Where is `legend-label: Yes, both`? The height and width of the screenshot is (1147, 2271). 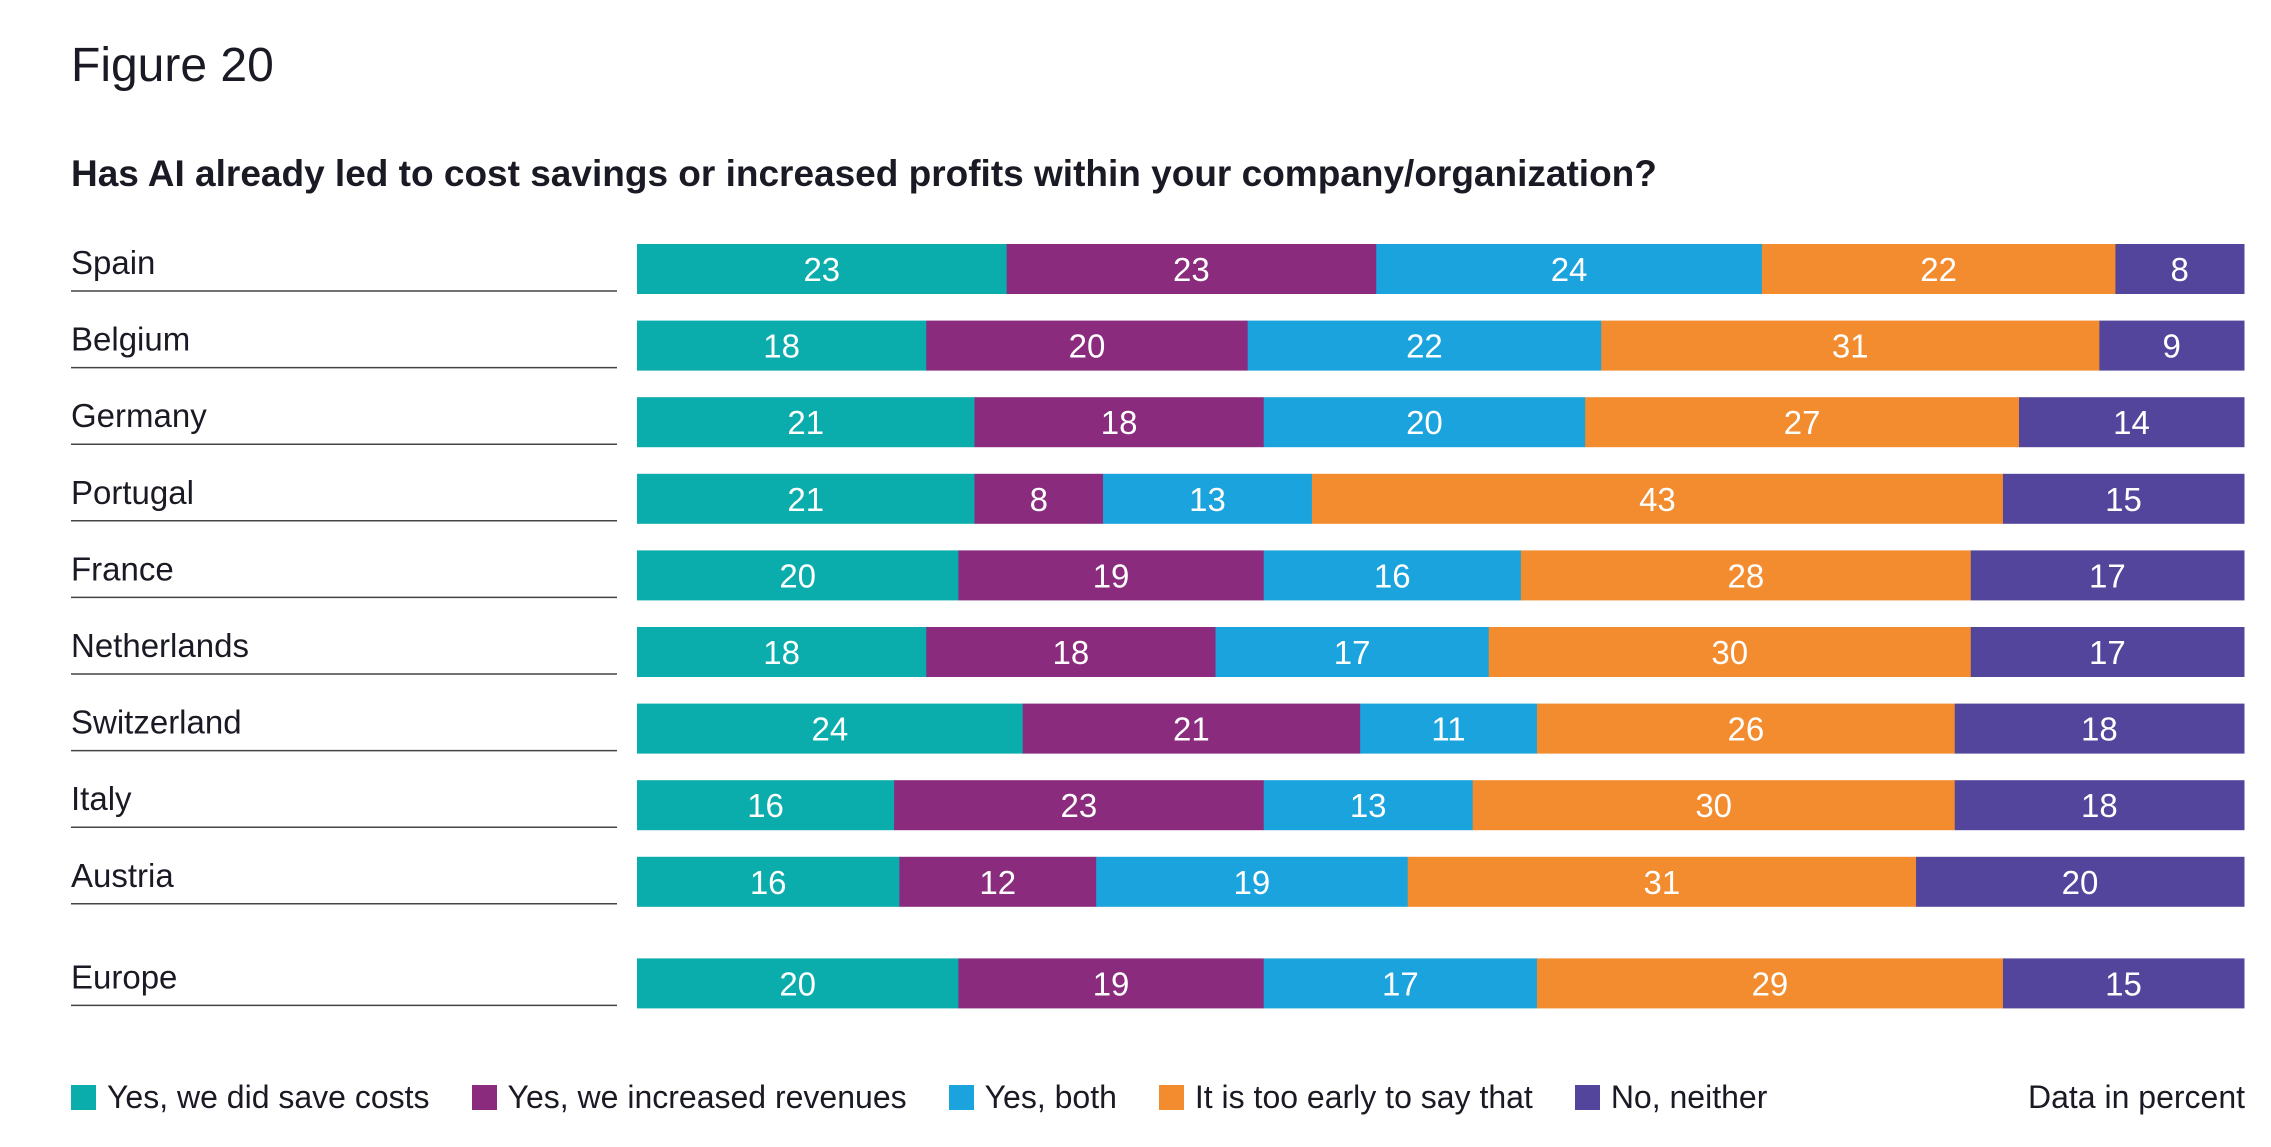 legend-label: Yes, both is located at coordinates (1050, 1096).